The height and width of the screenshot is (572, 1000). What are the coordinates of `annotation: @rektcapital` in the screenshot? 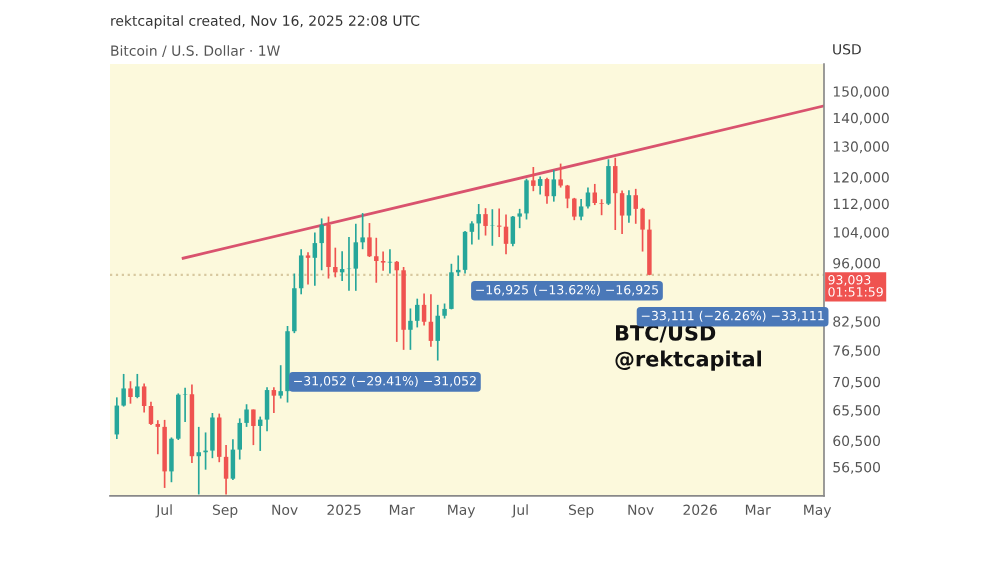 It's located at (688, 360).